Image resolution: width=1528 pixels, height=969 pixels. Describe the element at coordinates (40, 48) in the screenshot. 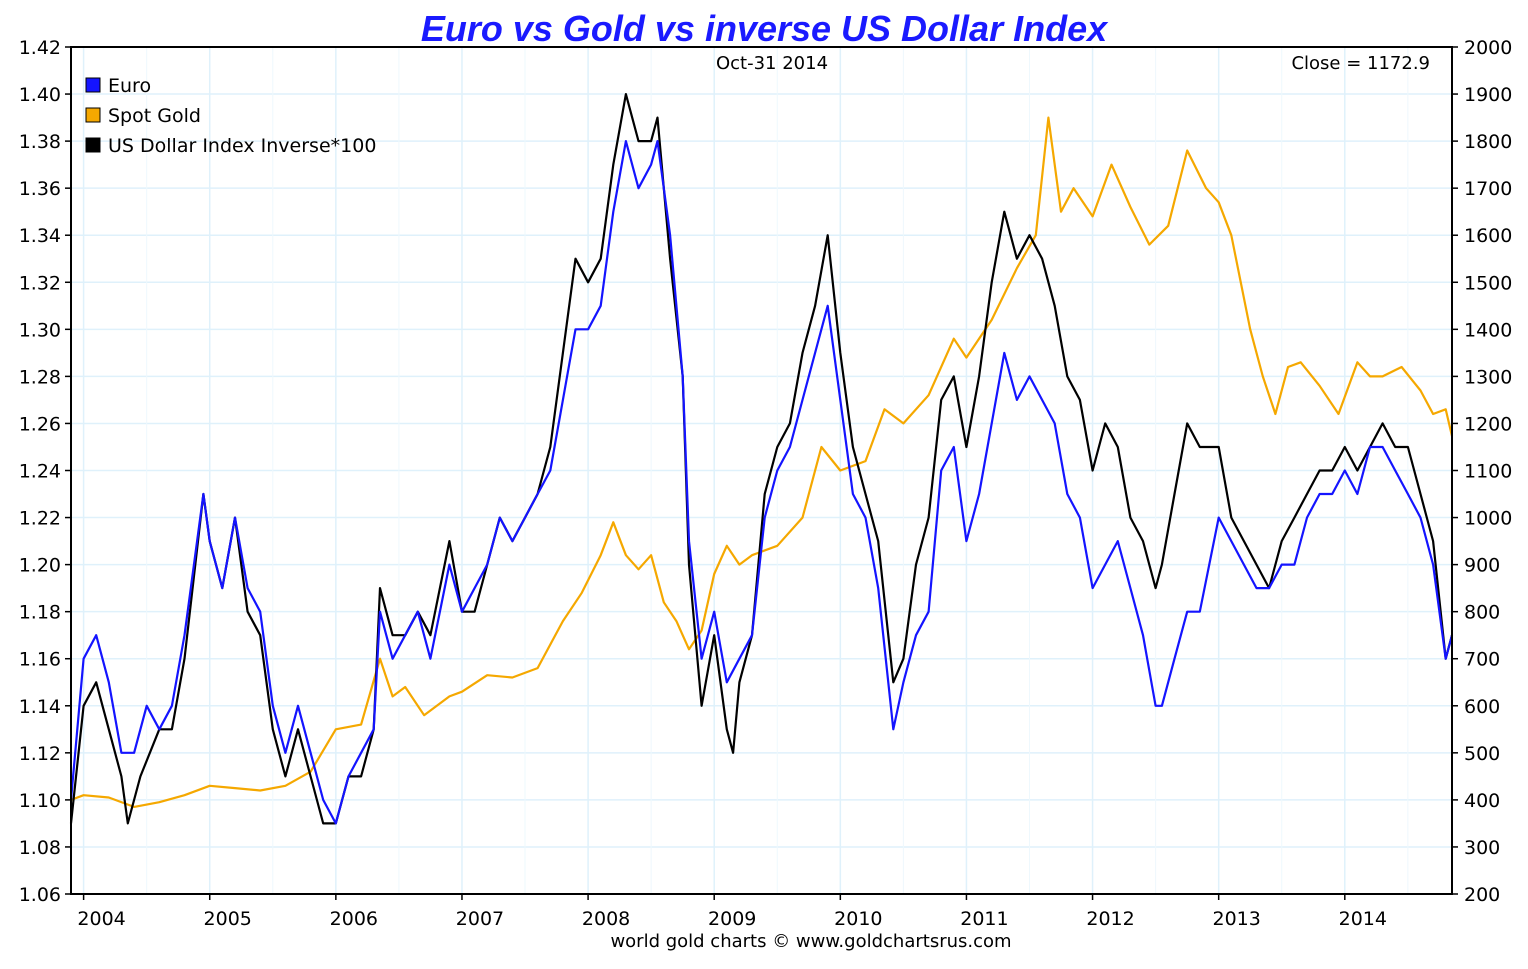

I see `left-tick-label: 1.42` at that location.